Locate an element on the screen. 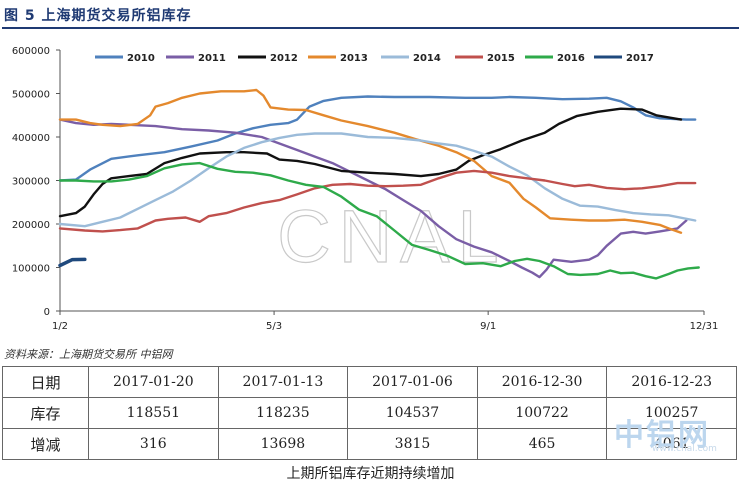  chart-watermark: CNAL is located at coordinates (391, 236).